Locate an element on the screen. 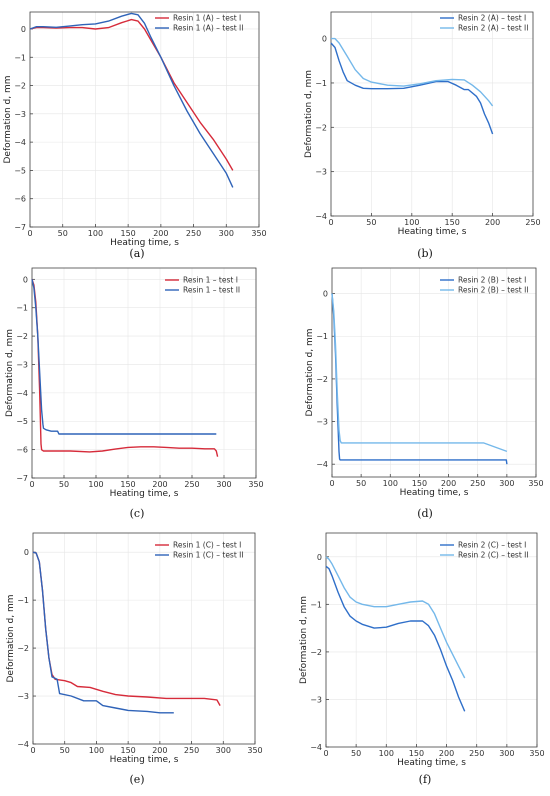  panel-c-y-tick-label: −7 is located at coordinates (22, 478).